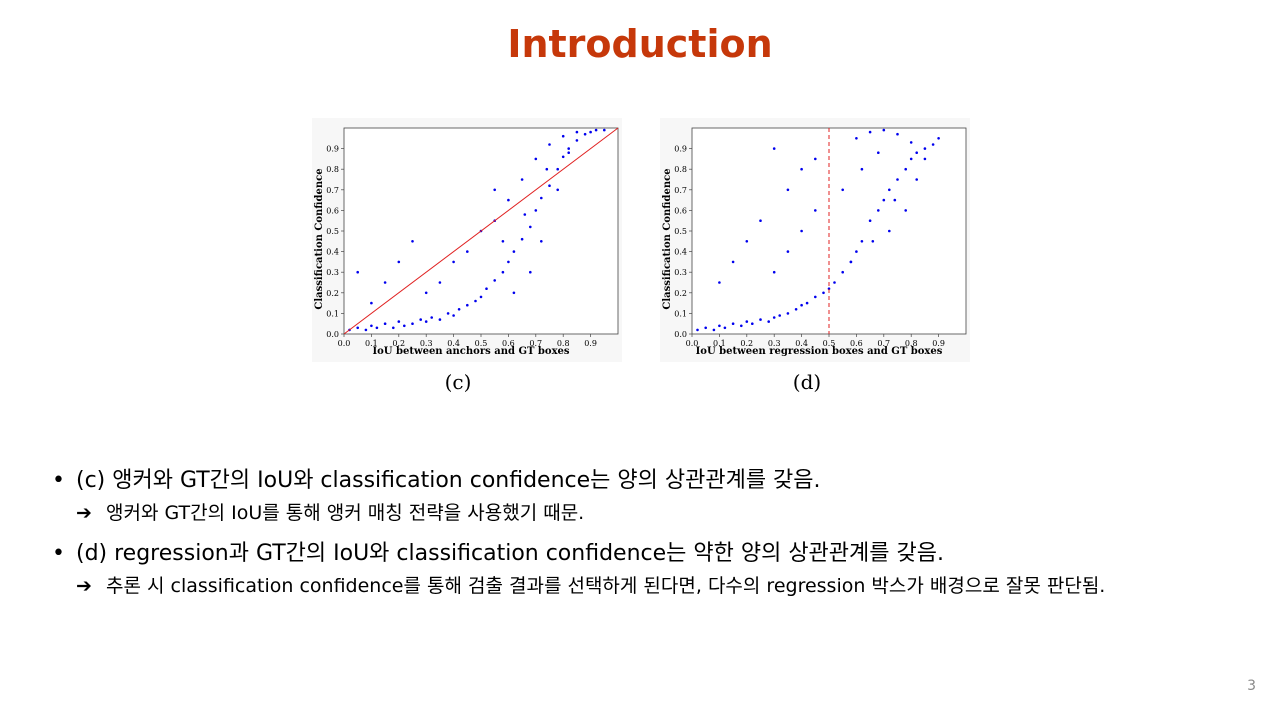  What do you see at coordinates (801, 343) in the screenshot?
I see `x-tick-label: 0.4` at bounding box center [801, 343].